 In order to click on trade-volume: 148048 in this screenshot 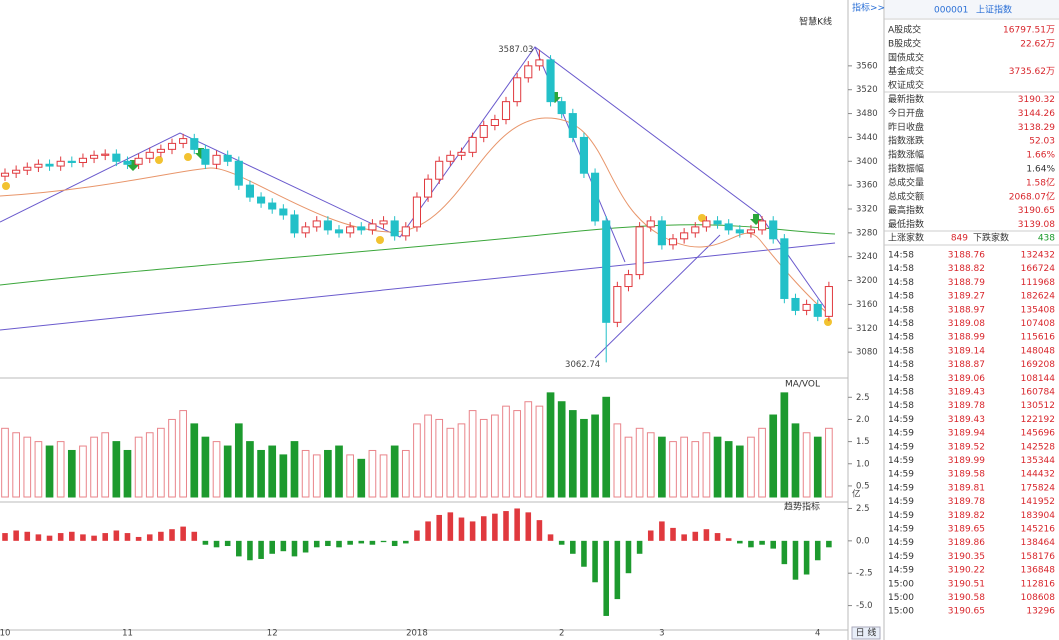, I will do `click(1038, 351)`.